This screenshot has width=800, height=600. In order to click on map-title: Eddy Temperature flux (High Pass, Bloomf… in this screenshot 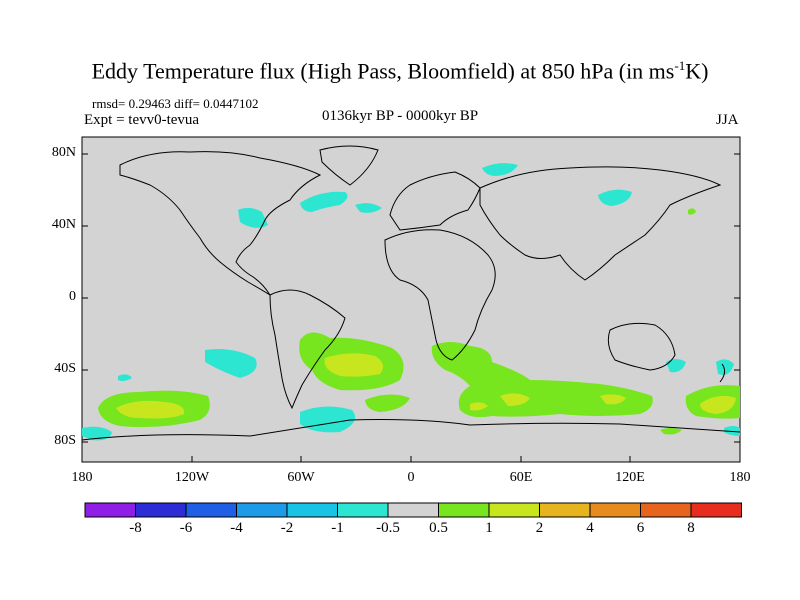, I will do `click(400, 71)`.